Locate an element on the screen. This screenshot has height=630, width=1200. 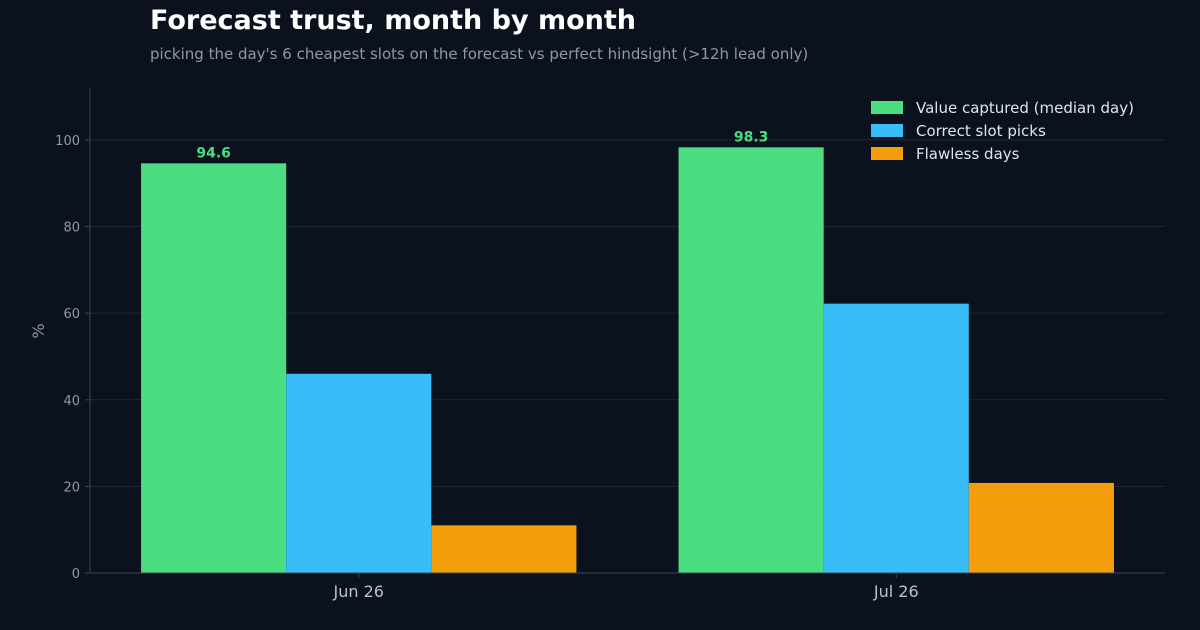
y-tick-label: 20 is located at coordinates (71, 487).